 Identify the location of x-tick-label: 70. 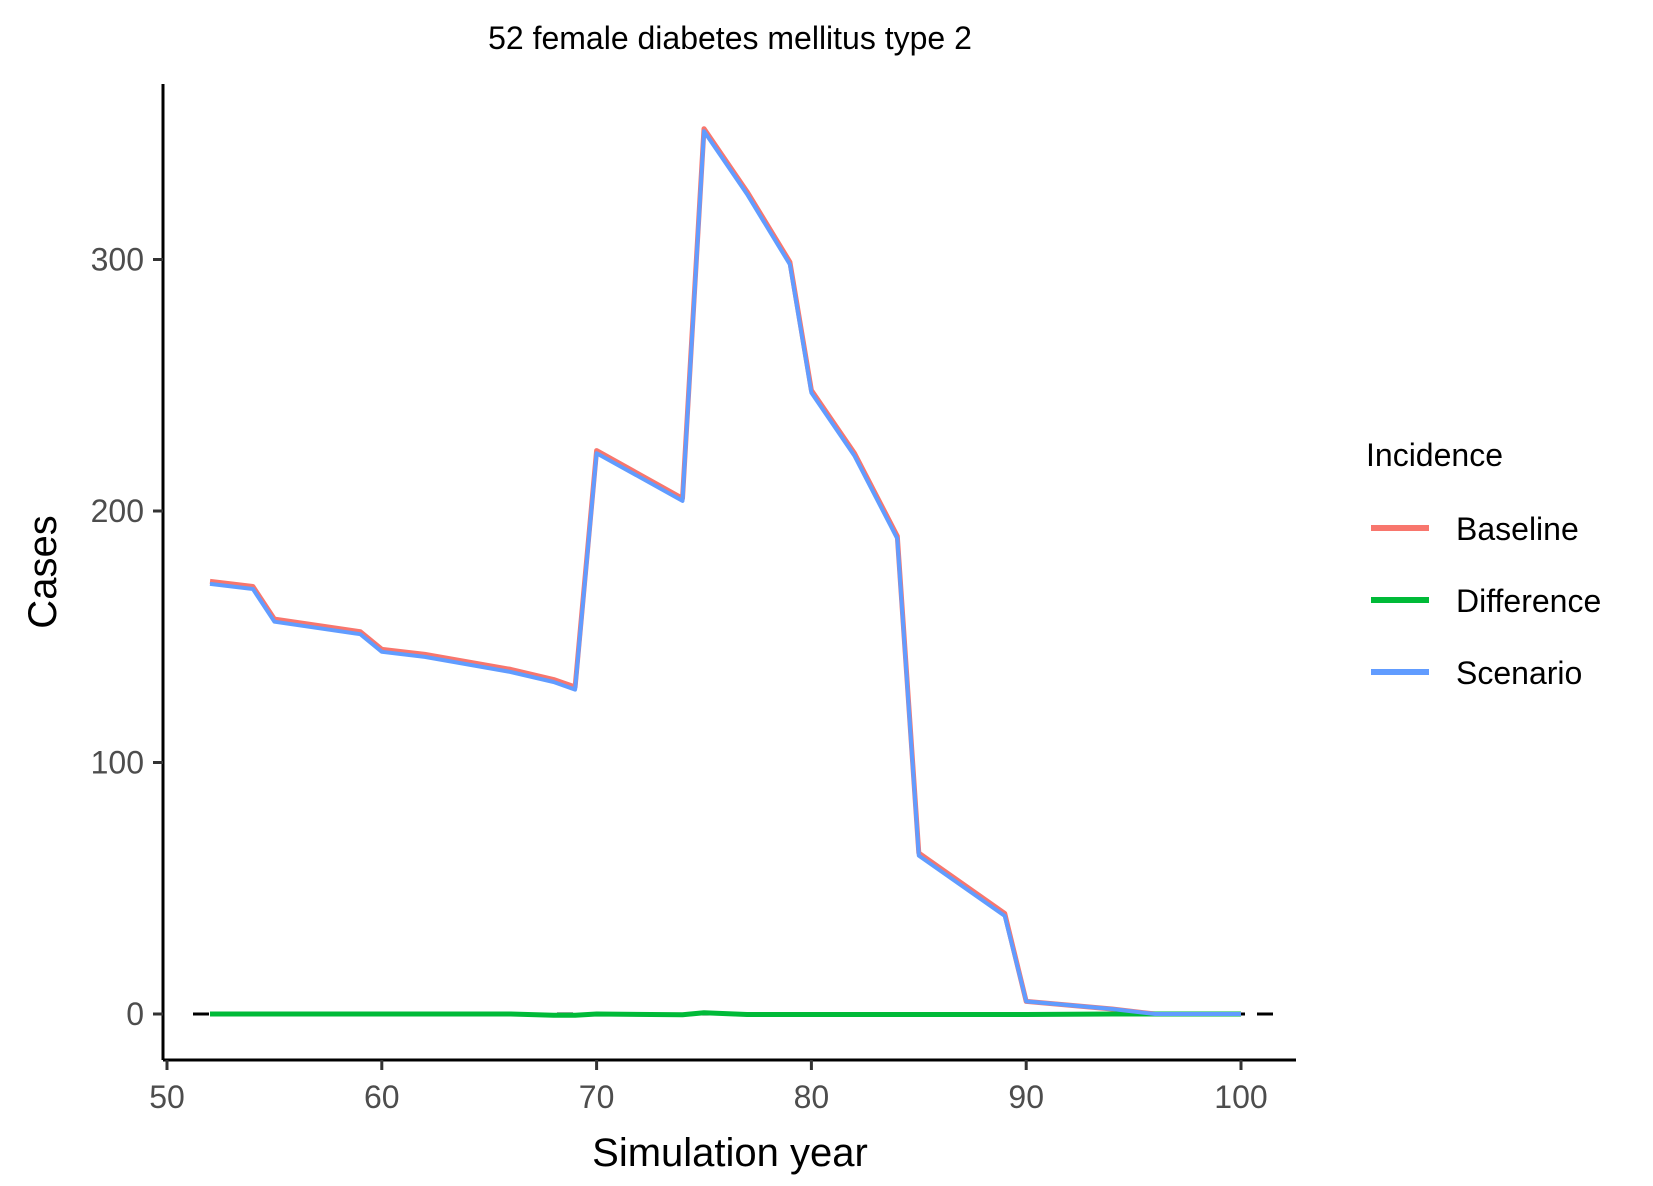
(597, 1097).